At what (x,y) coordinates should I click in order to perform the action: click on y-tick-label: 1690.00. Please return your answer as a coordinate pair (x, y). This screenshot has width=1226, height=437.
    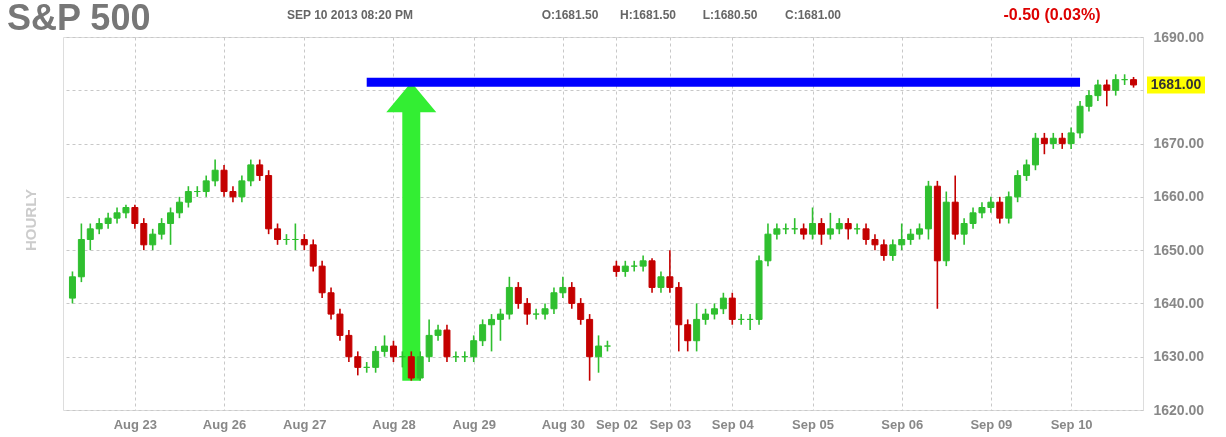
    Looking at the image, I should click on (1179, 36).